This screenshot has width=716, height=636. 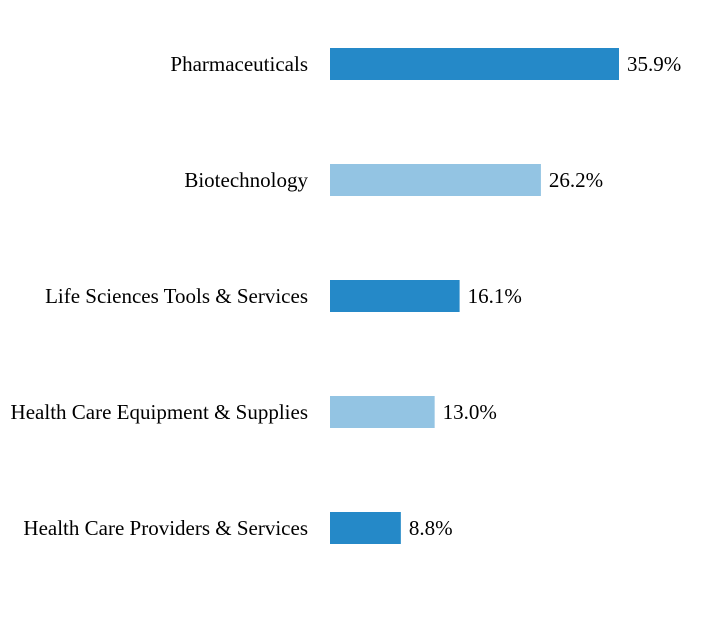 What do you see at coordinates (470, 412) in the screenshot?
I see `value-label-3: 13.0%` at bounding box center [470, 412].